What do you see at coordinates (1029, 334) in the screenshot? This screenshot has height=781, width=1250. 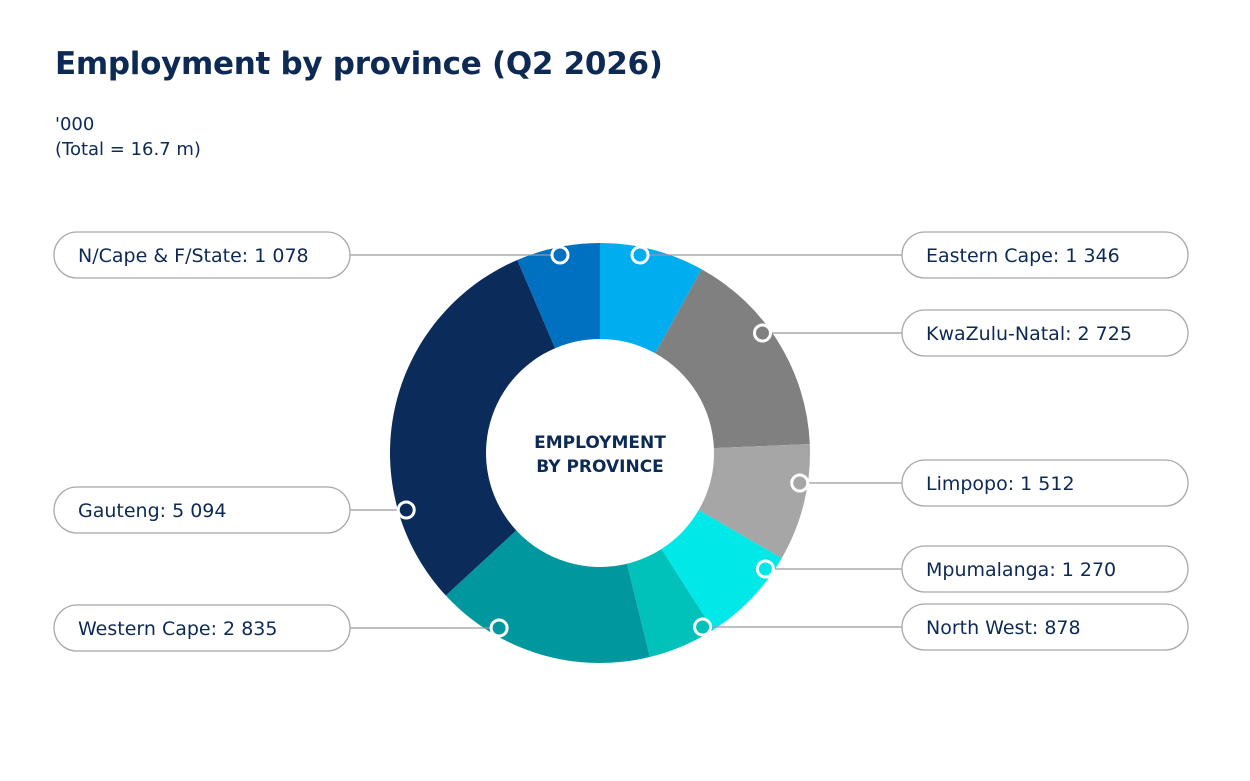 I see `callout-label-kwazulu-natal: KwaZulu-Natal: 2 725` at bounding box center [1029, 334].